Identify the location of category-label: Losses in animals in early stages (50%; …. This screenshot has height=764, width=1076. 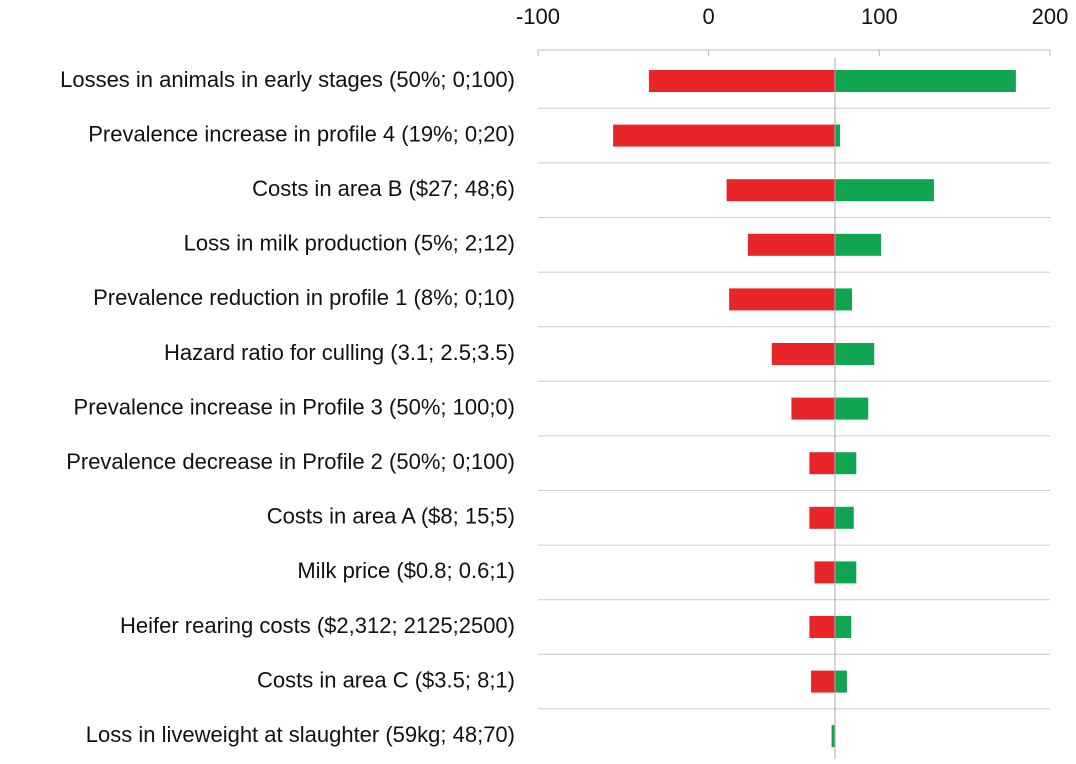
(287, 79).